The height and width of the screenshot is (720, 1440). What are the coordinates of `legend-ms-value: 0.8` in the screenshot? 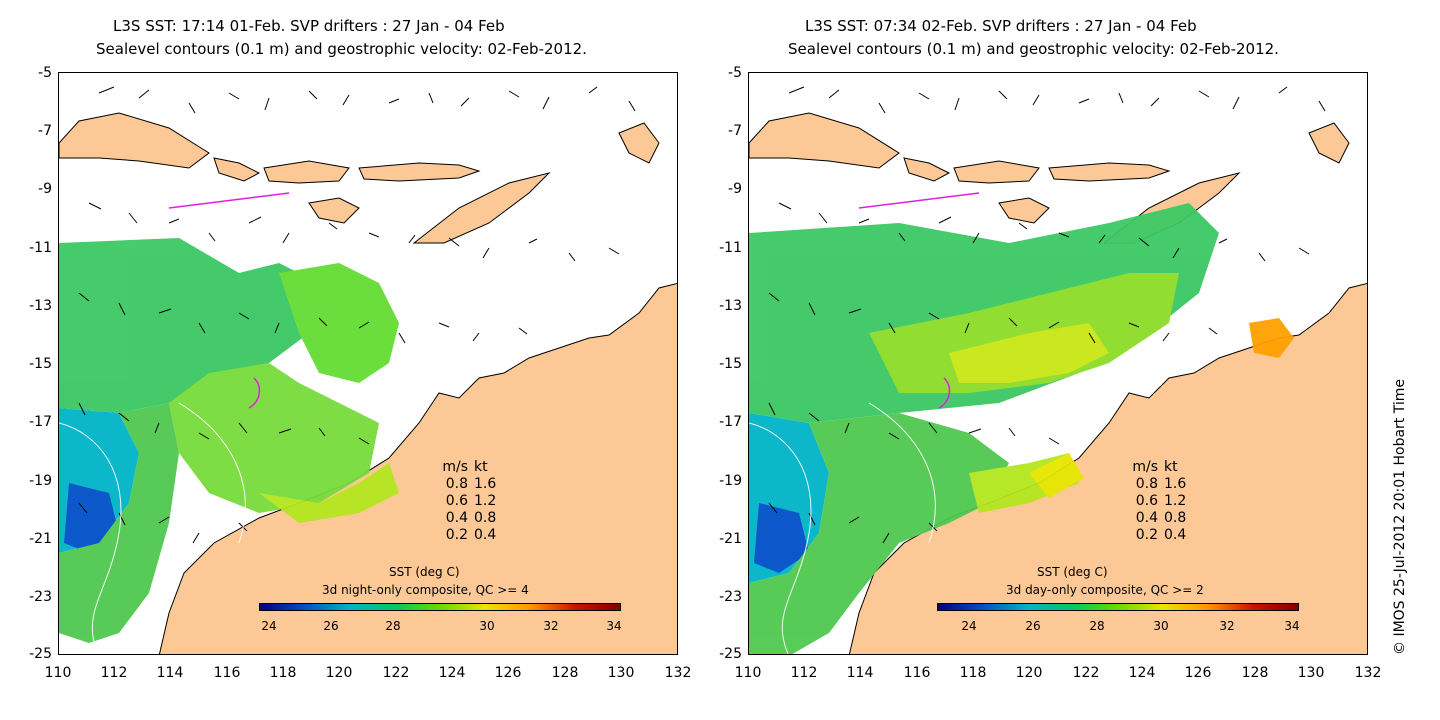 It's located at (456, 484).